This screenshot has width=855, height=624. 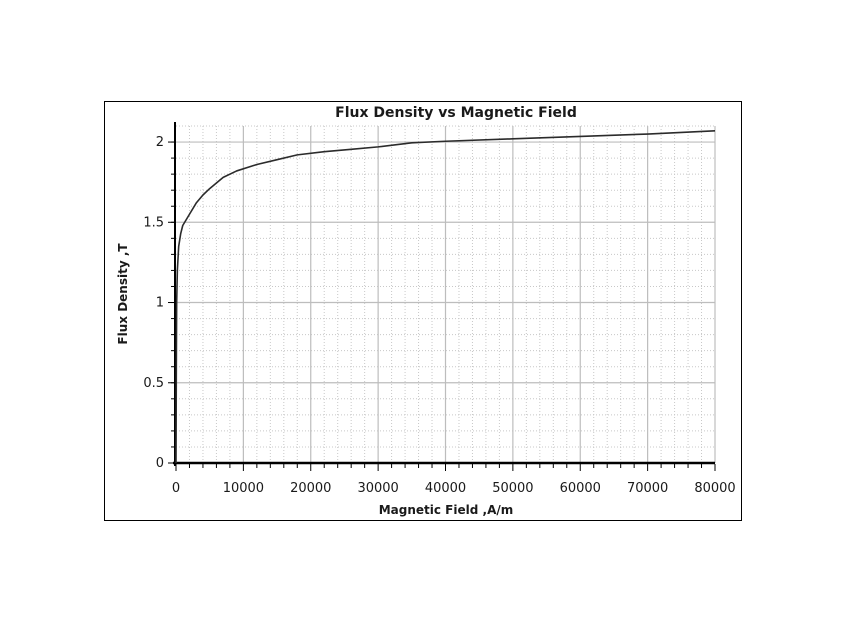 What do you see at coordinates (580, 488) in the screenshot?
I see `x-tick-label: 60000` at bounding box center [580, 488].